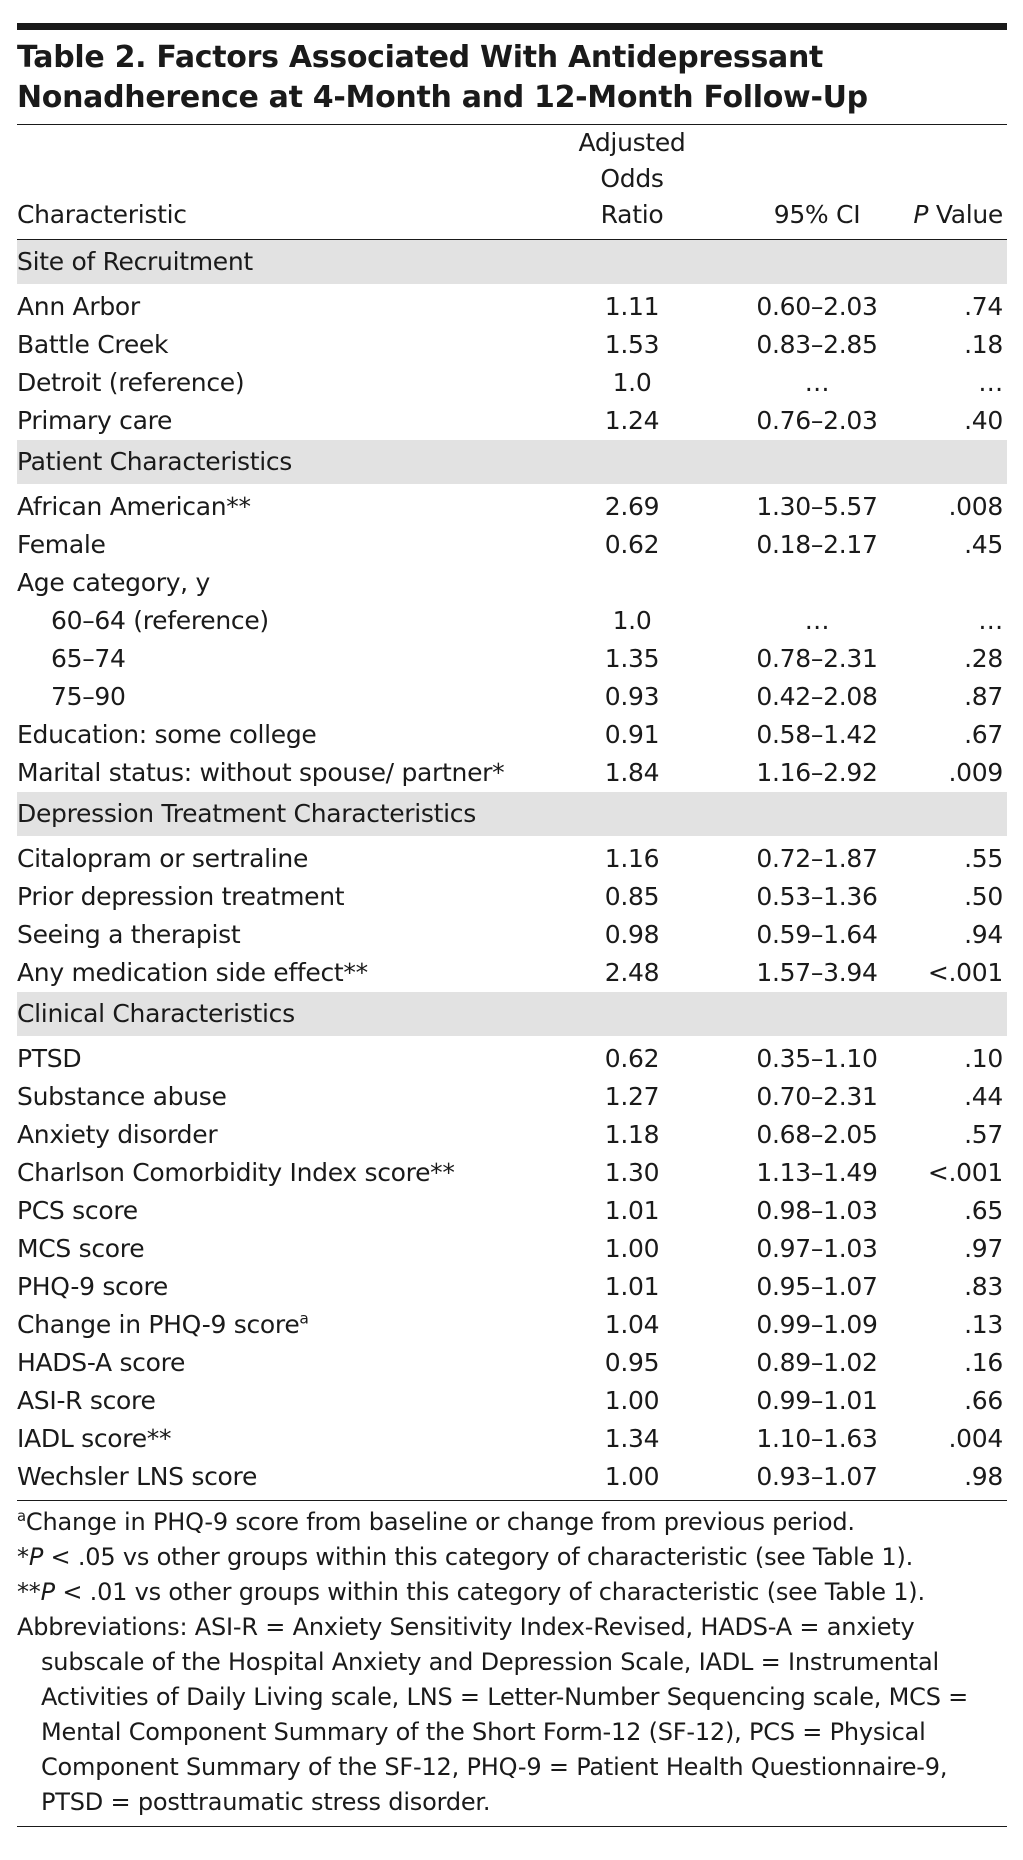  What do you see at coordinates (817, 658) in the screenshot?
I see `cell-ci: 0.78–2.31` at bounding box center [817, 658].